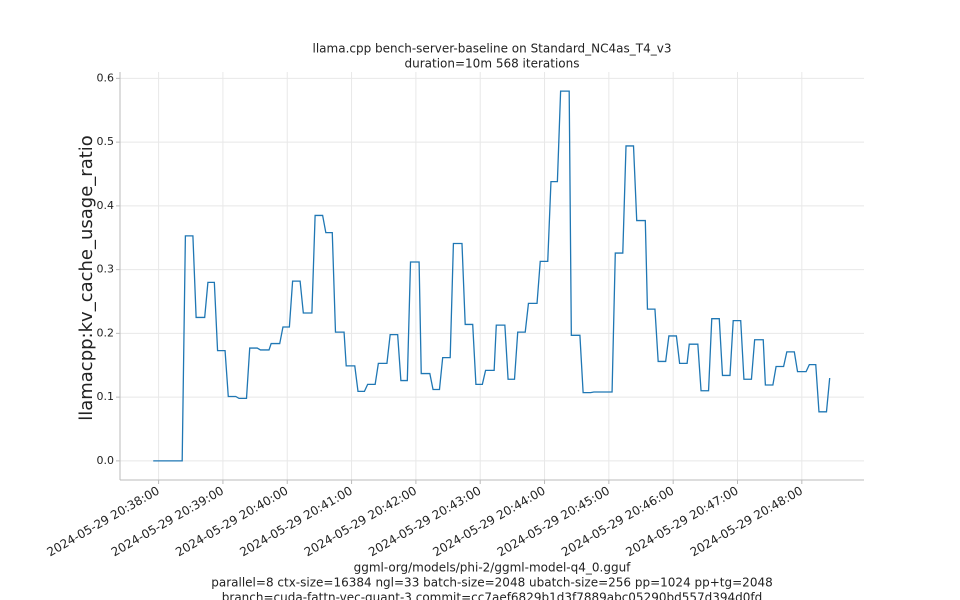 This screenshot has width=960, height=600. Describe the element at coordinates (106, 205) in the screenshot. I see `y-tick-label: 0.4` at that location.